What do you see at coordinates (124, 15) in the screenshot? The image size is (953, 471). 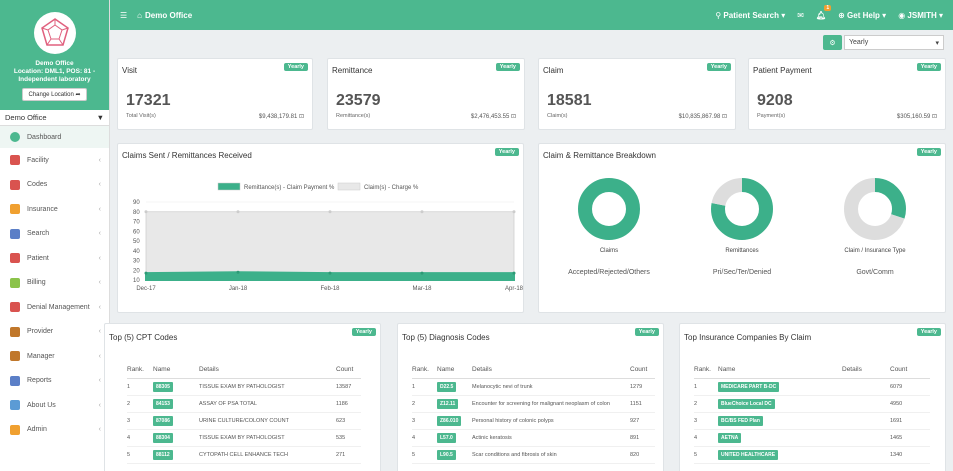 I see `menu-toggle-icon: ☰` at bounding box center [124, 15].